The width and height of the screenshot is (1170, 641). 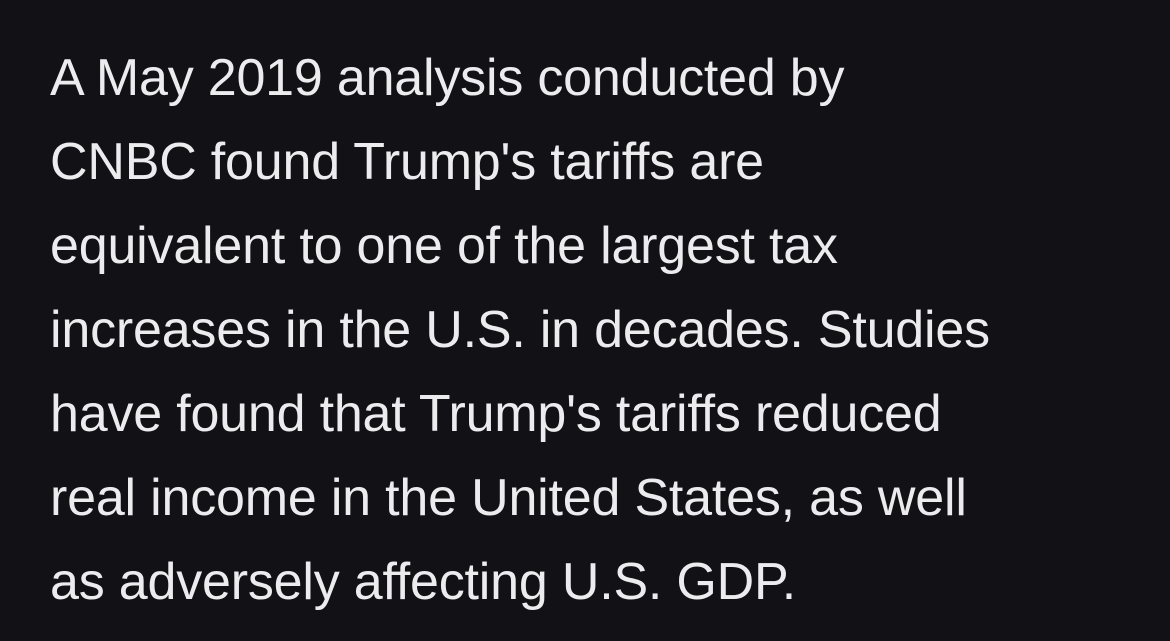 What do you see at coordinates (496, 414) in the screenshot?
I see `paragraph-line-5: have found that Trump's tariffs reduced` at bounding box center [496, 414].